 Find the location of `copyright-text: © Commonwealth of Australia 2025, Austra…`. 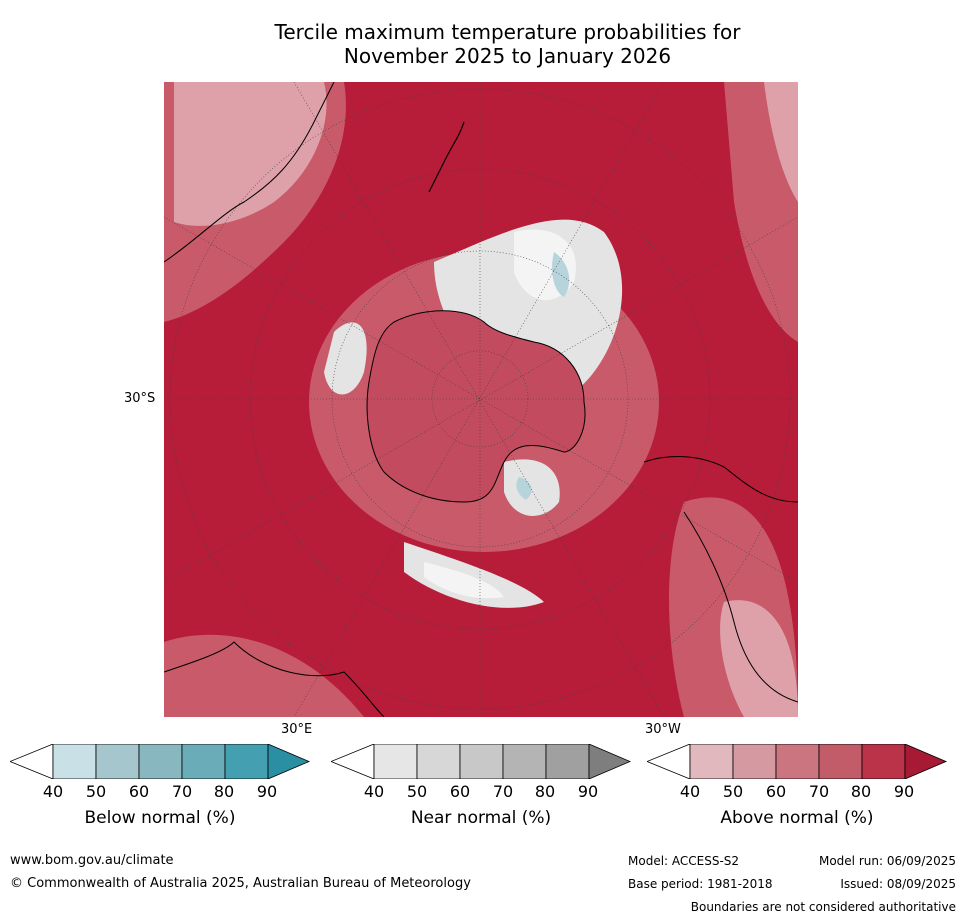

copyright-text: © Commonwealth of Australia 2025, Austra… is located at coordinates (240, 883).